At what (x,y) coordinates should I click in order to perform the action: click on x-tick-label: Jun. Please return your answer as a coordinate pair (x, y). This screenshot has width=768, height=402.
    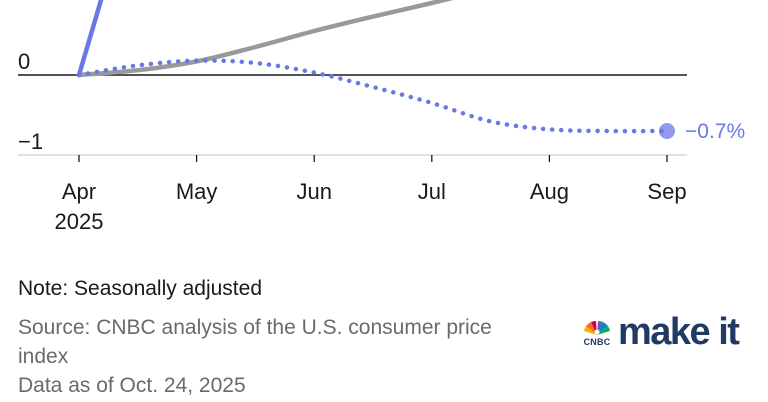
    Looking at the image, I should click on (313, 191).